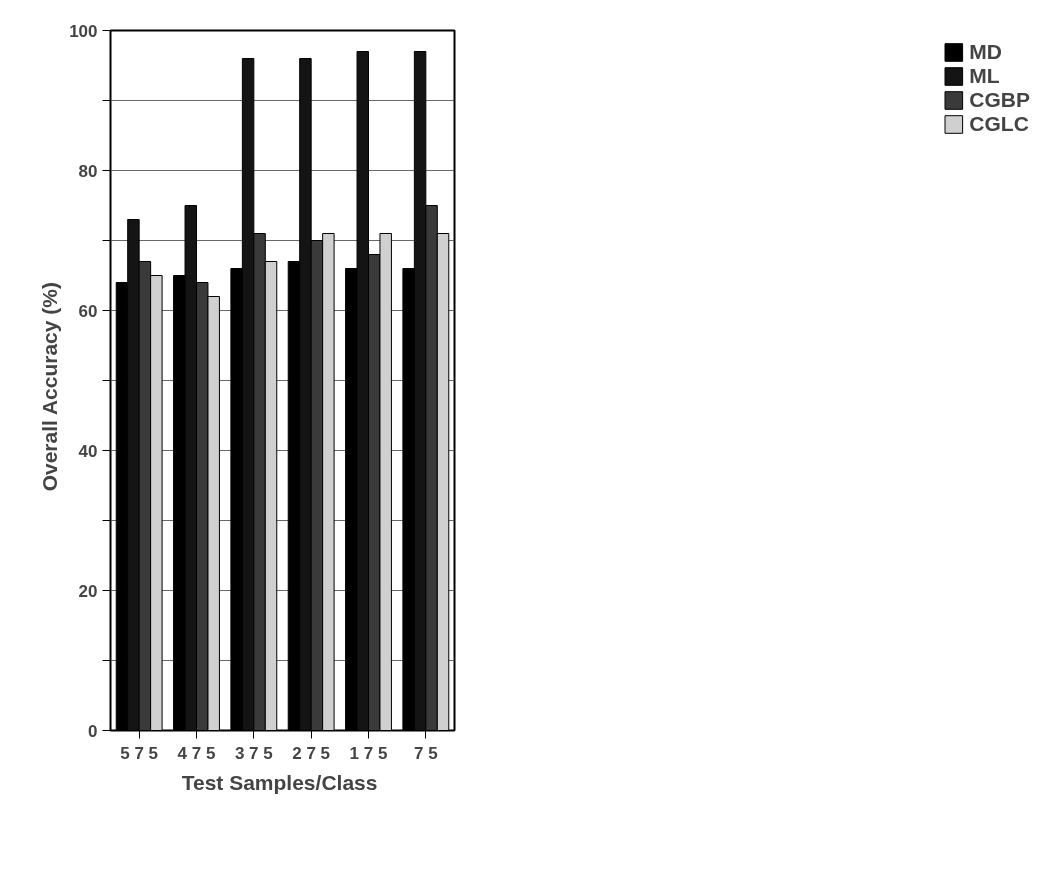  Describe the element at coordinates (88, 591) in the screenshot. I see `y-tick-label: 20` at that location.